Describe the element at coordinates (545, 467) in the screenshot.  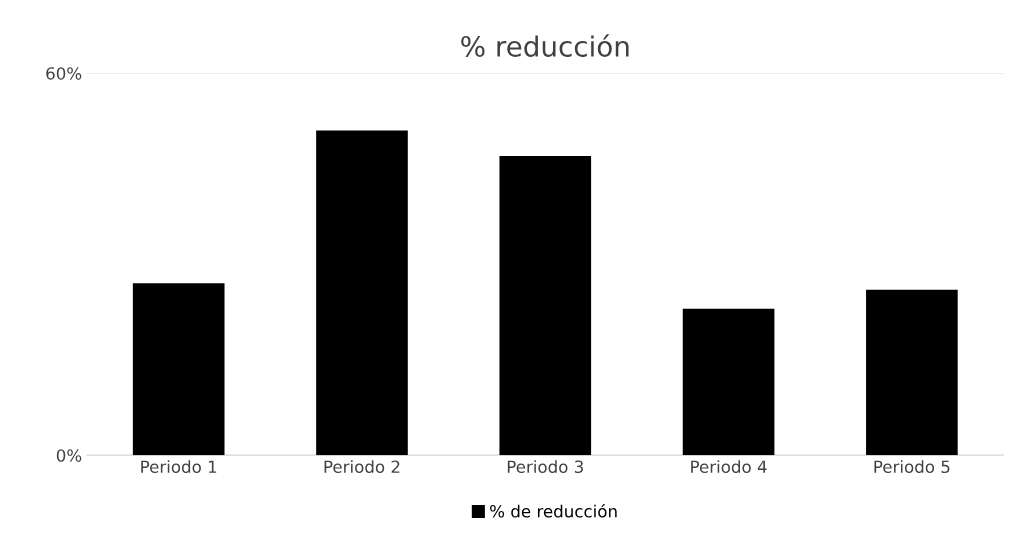
I see `x-tick-label: Periodo 3` at that location.